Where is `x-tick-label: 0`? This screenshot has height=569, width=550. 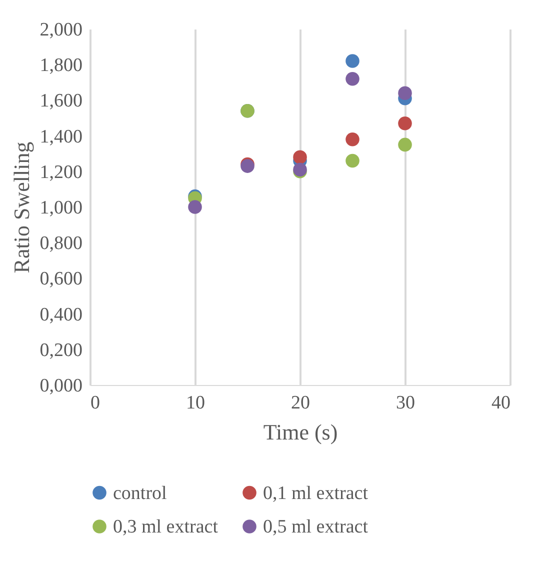
x-tick-label: 0 is located at coordinates (95, 403).